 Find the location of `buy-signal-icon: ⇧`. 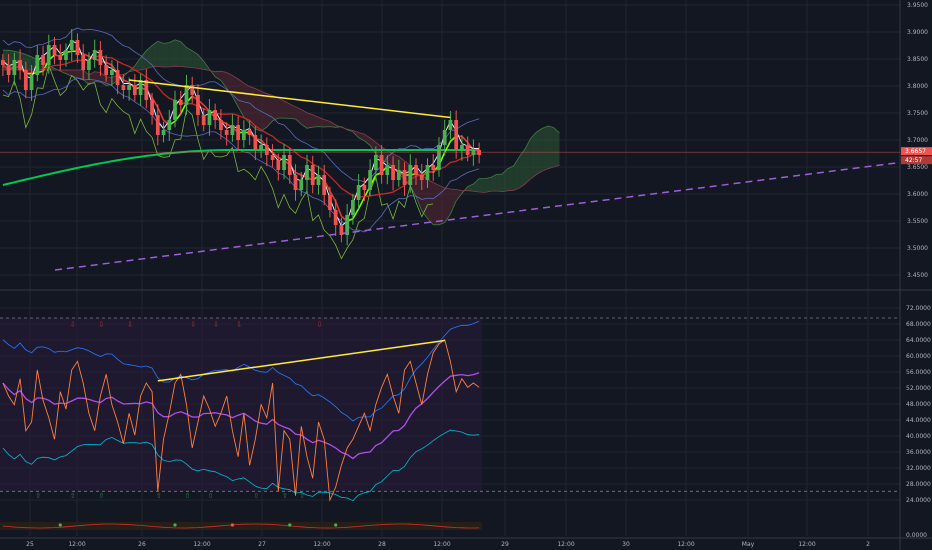

buy-signal-icon: ⇧ is located at coordinates (285, 496).